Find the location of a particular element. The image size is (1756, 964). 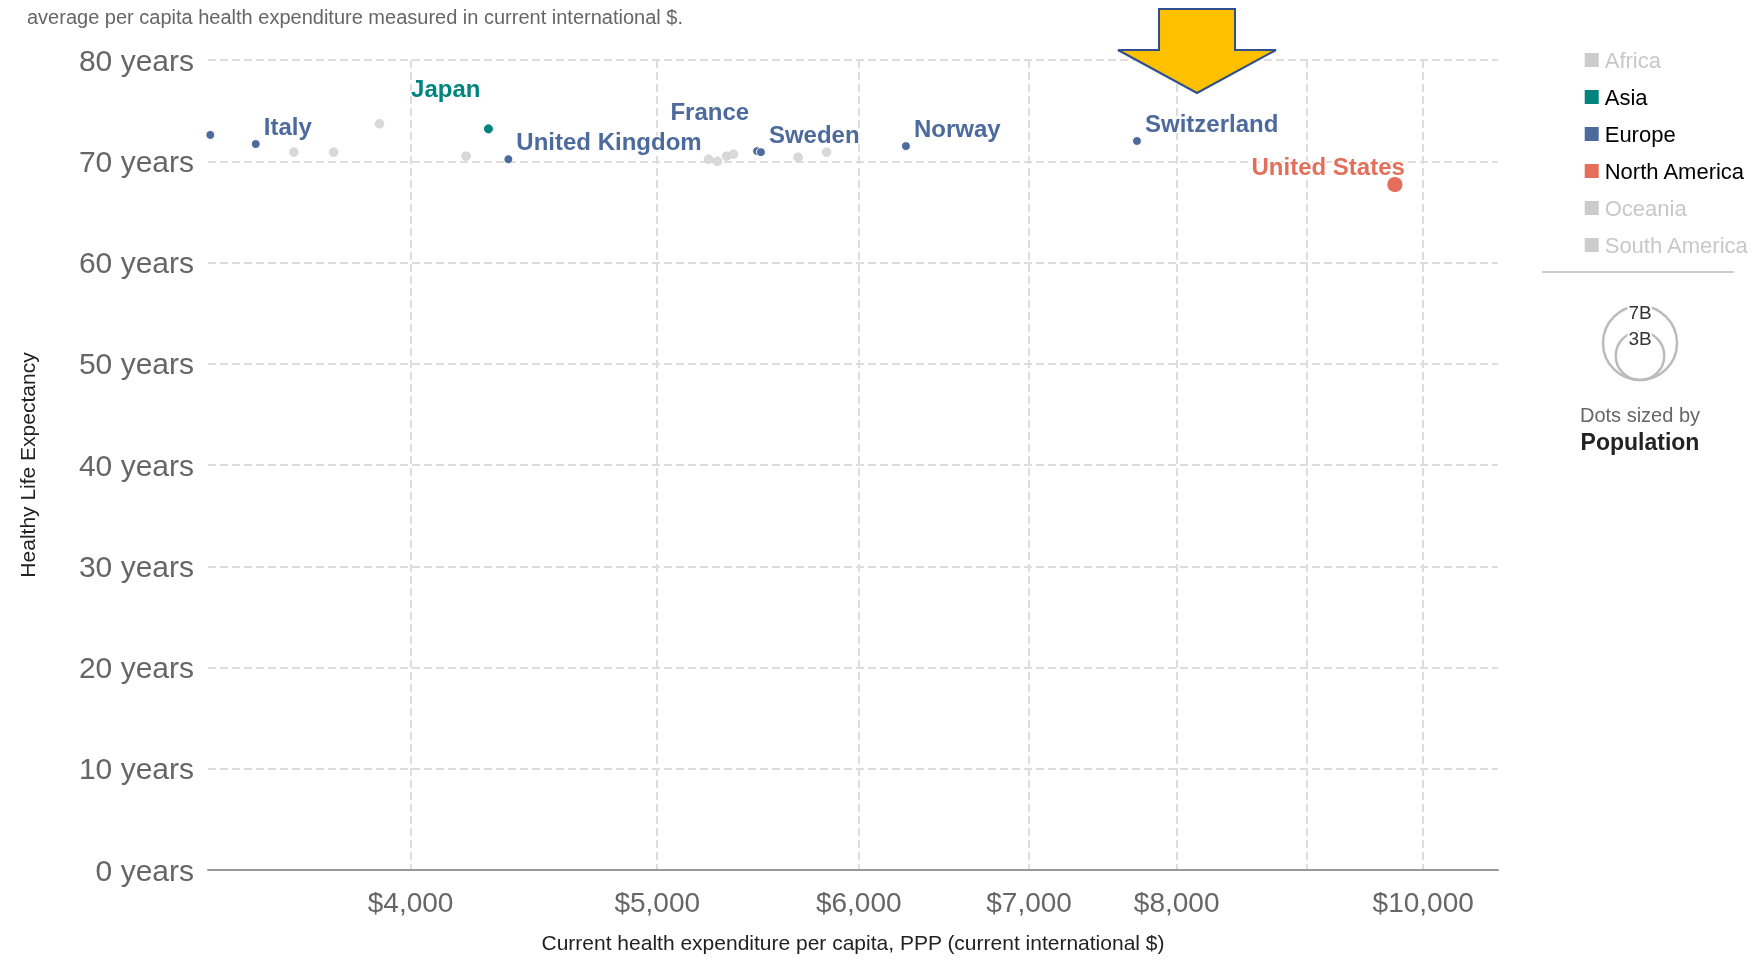

x-tick-label: $10,000 is located at coordinates (1423, 902).